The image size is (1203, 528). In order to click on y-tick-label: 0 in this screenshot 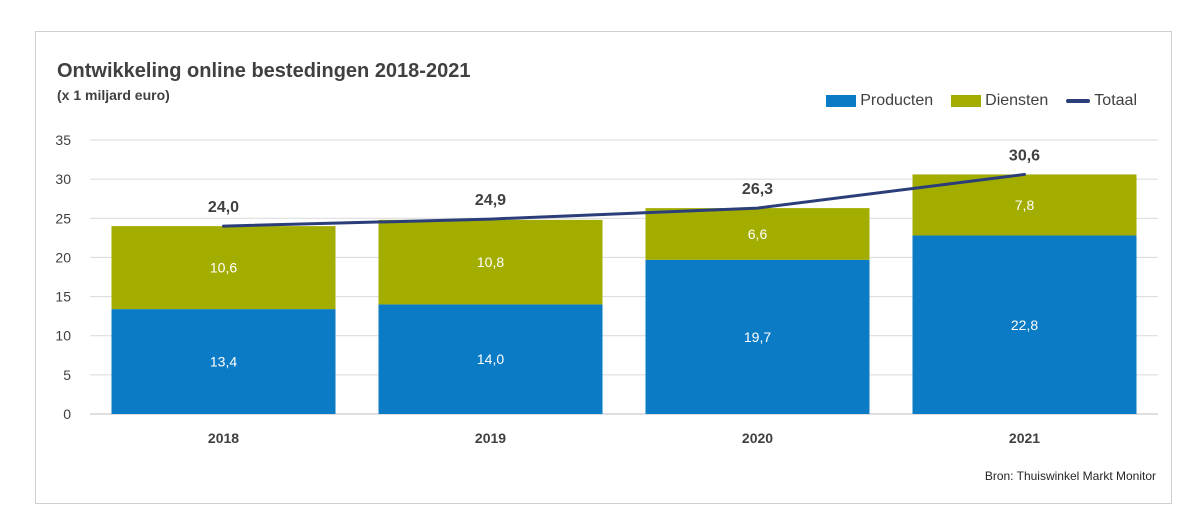, I will do `click(67, 414)`.